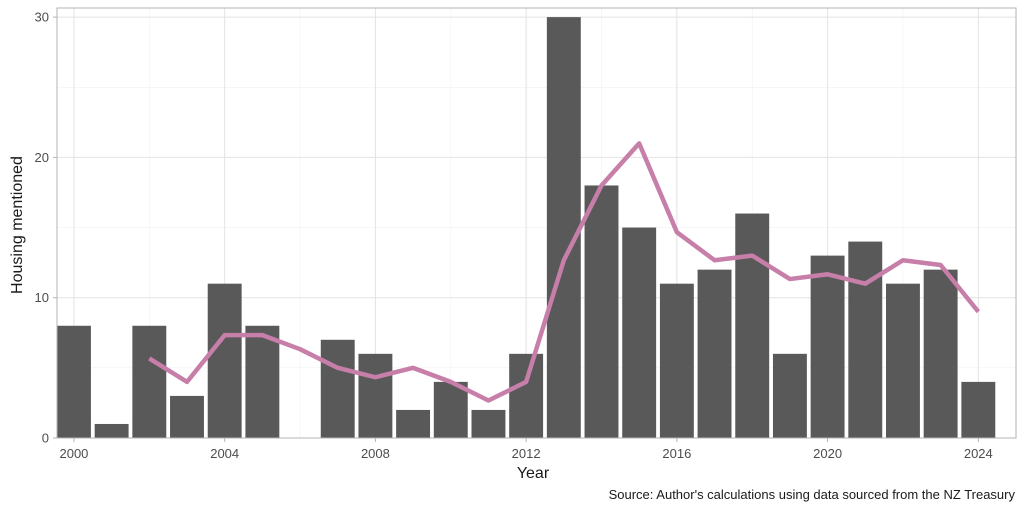 This screenshot has height=512, width=1024. I want to click on x-axis-ticks: 2000 2004 2008 2012 2016 2020 2024, so click(526, 449).